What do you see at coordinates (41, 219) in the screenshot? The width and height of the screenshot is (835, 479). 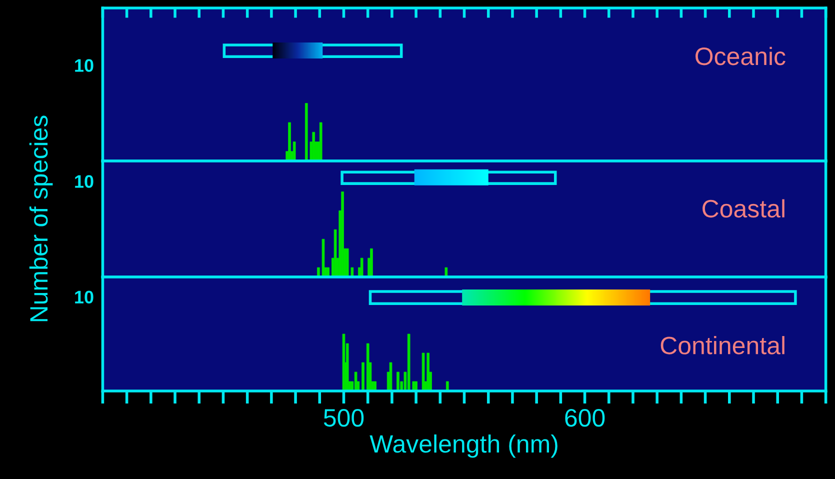 I see `y-axis-title: Number of species` at bounding box center [41, 219].